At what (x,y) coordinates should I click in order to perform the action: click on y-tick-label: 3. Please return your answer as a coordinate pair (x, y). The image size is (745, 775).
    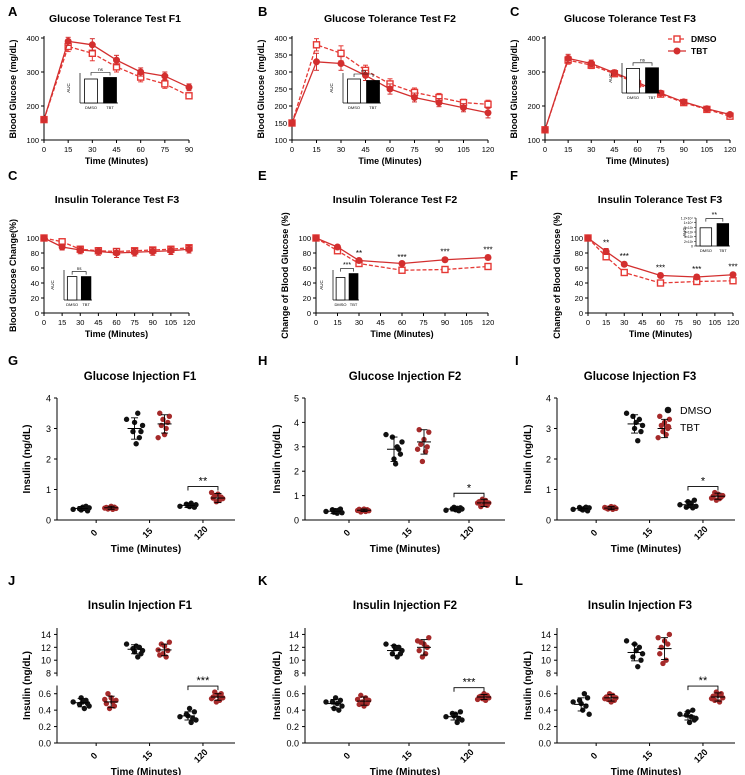
    Looking at the image, I should click on (548, 429).